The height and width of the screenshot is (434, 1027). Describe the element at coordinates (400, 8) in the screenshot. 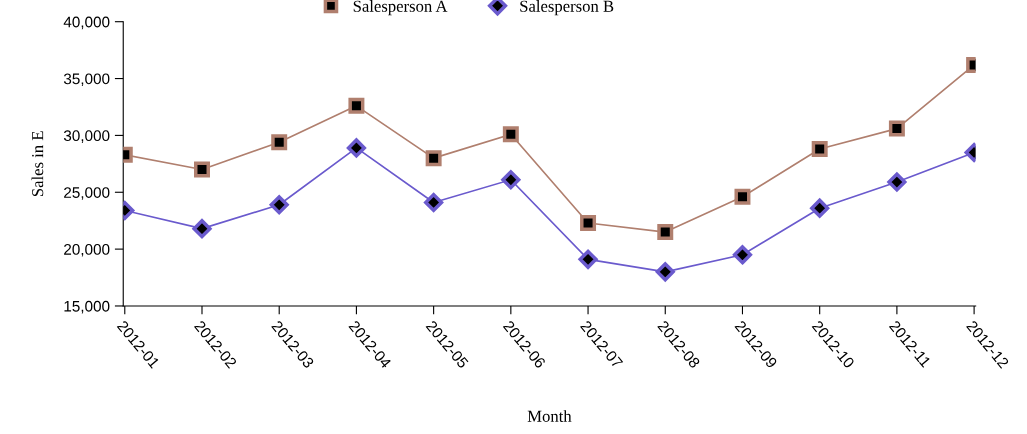

I see `legend-label: Salesperson A` at that location.